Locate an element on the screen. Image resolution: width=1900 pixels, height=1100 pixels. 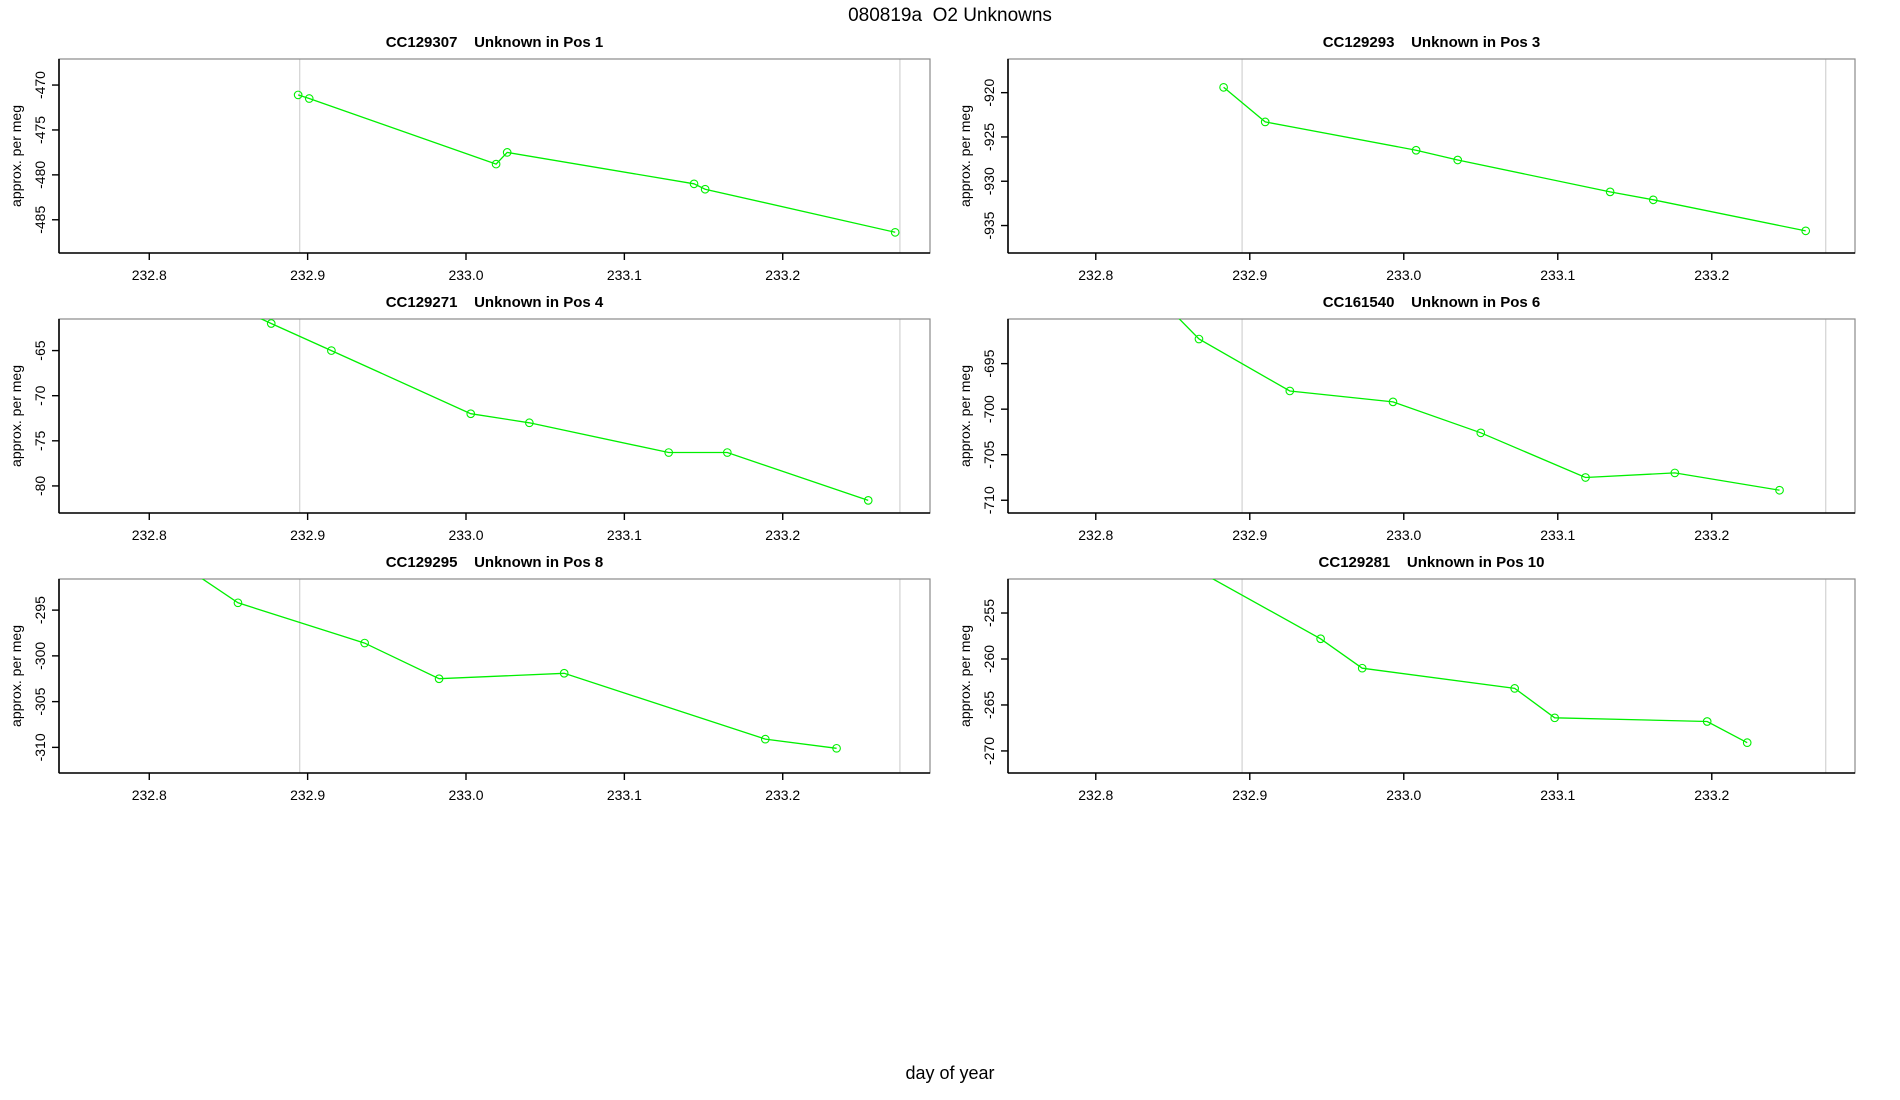
y-tick-label: -920 is located at coordinates (989, 92).